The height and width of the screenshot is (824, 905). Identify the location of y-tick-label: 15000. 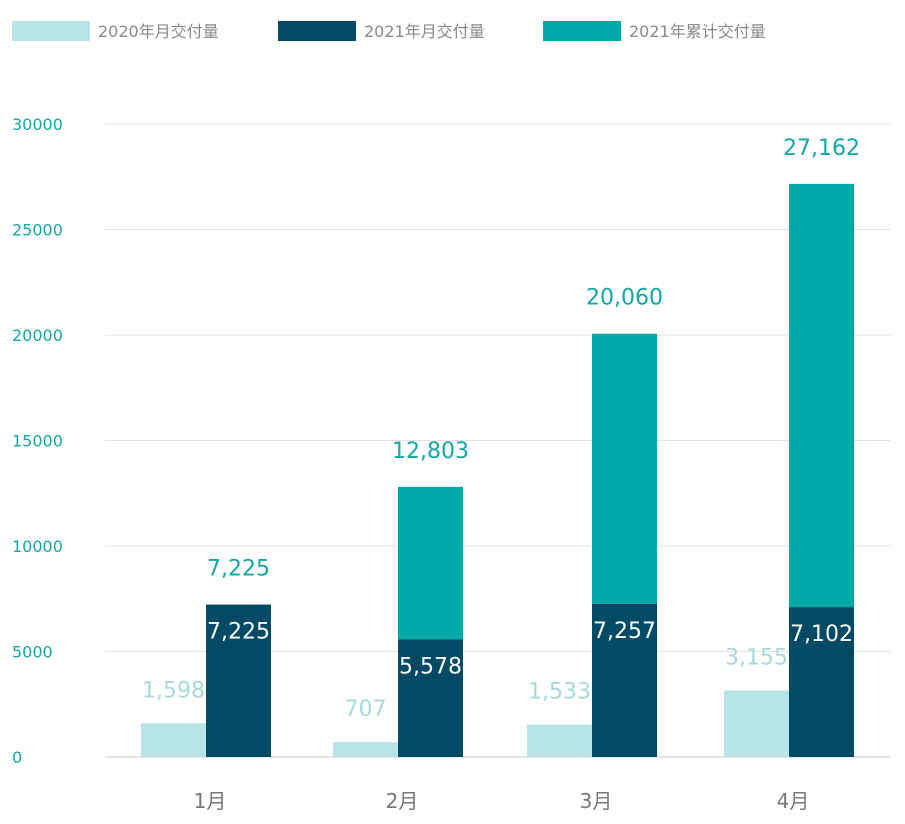
(37, 441).